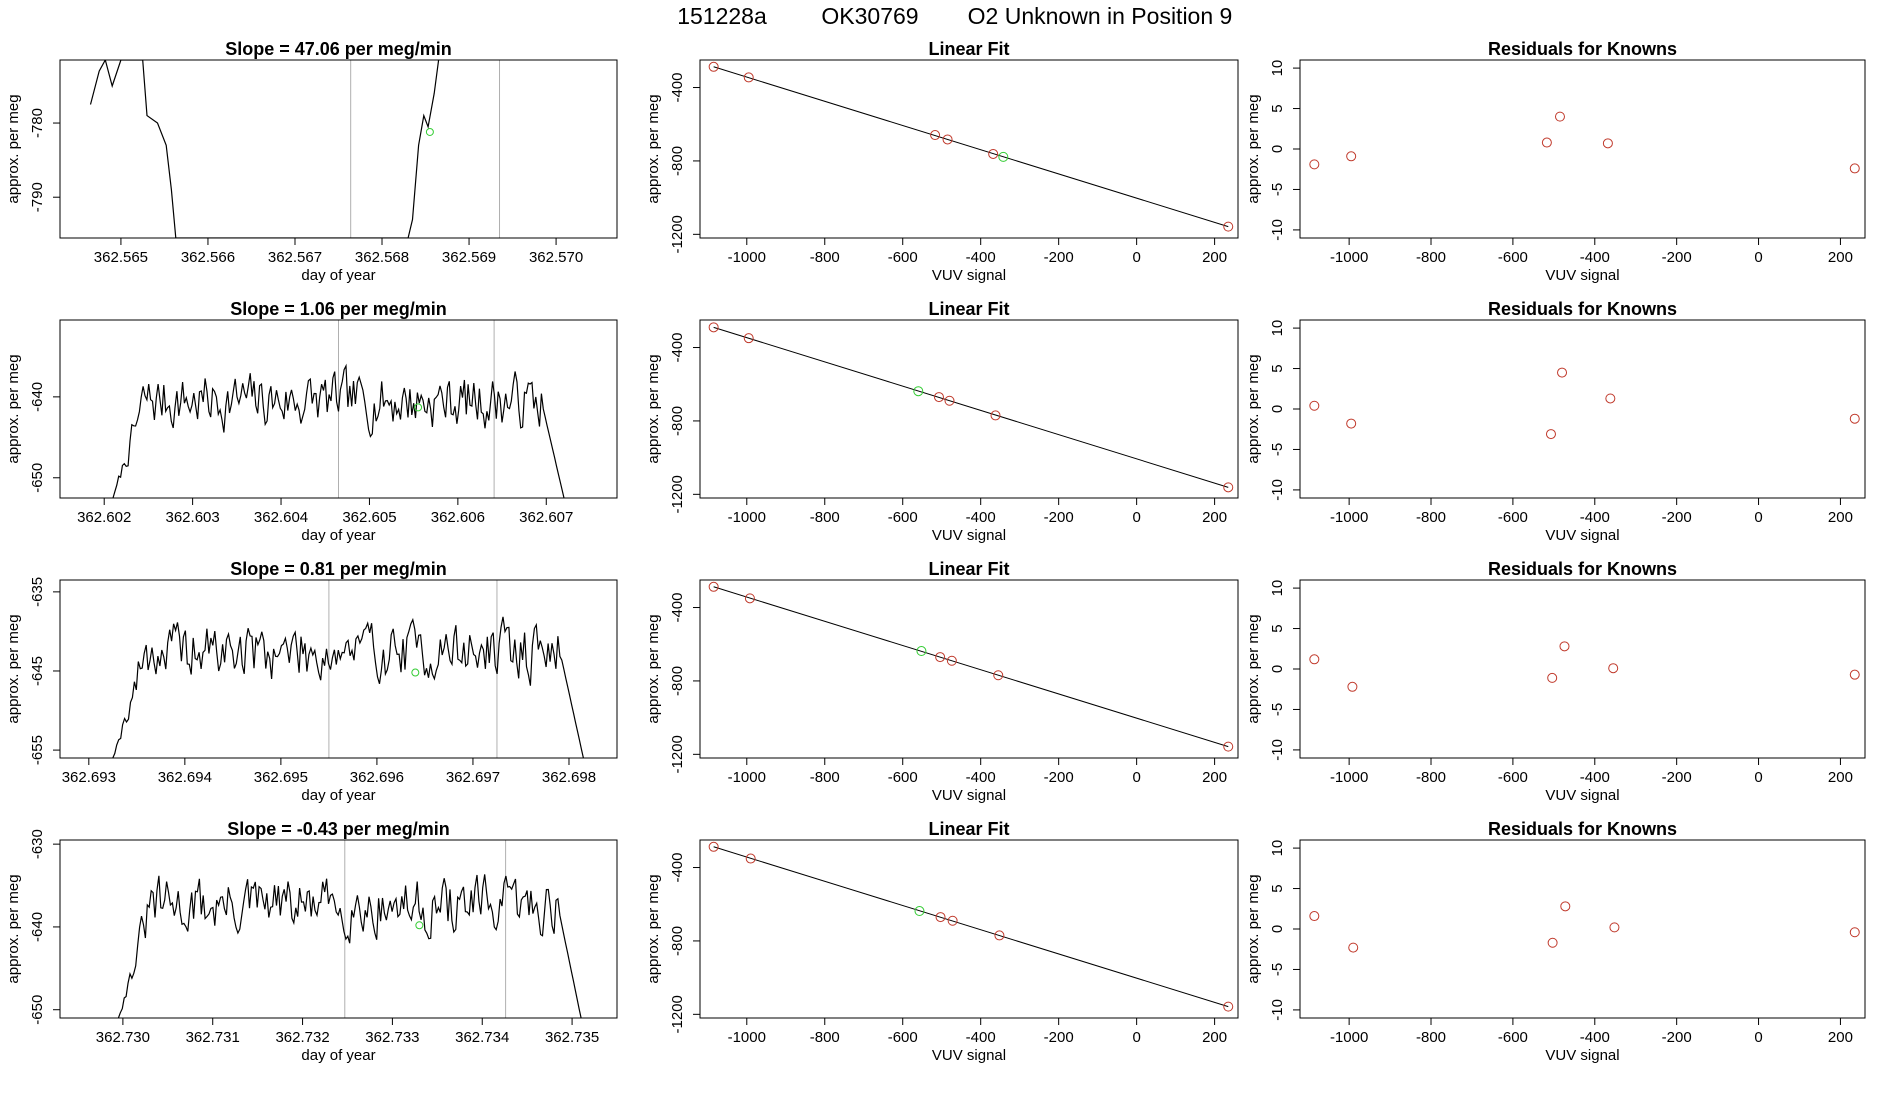 The image size is (1900, 1100). What do you see at coordinates (1277, 189) in the screenshot?
I see `y-tick-label: -5` at bounding box center [1277, 189].